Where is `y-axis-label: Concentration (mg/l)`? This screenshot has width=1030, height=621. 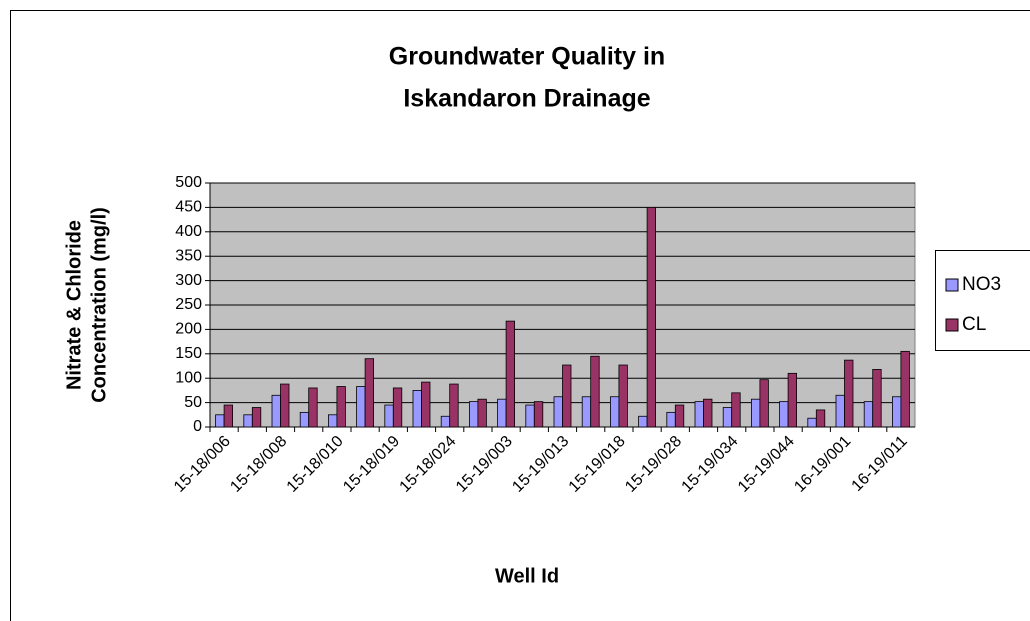 y-axis-label: Concentration (mg/l) is located at coordinates (99, 305).